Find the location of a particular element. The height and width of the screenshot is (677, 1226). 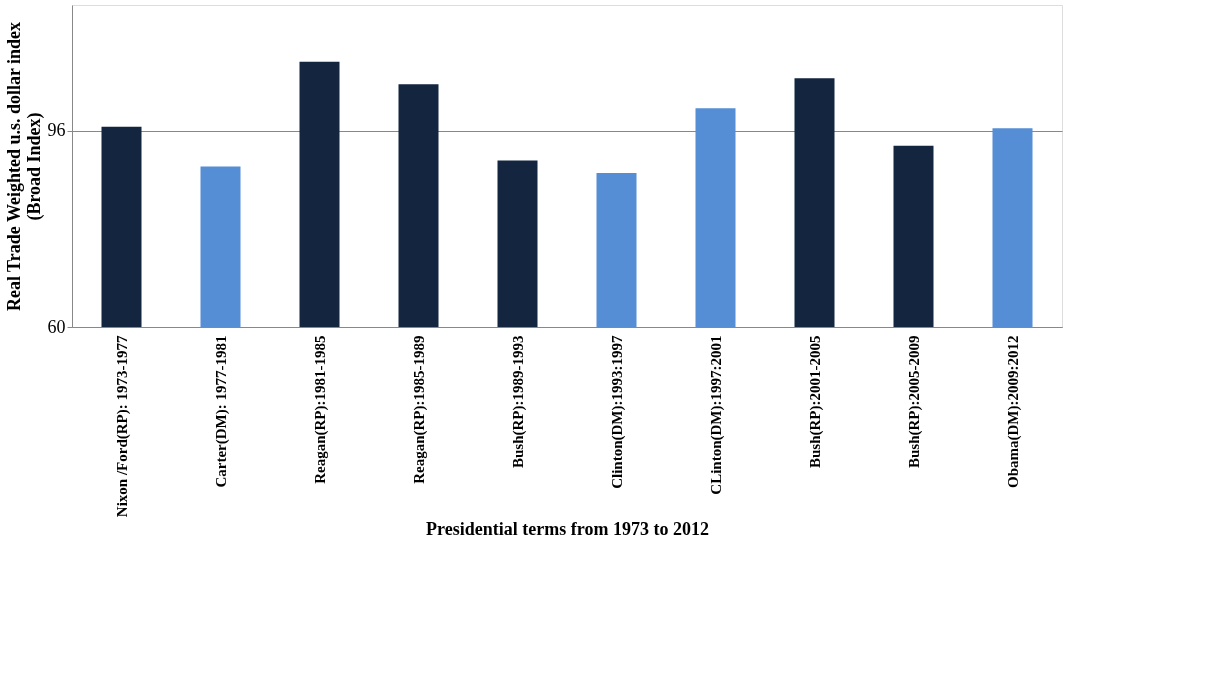

x-tick-label: Bush(RP):1989-1993 is located at coordinates (518, 402).